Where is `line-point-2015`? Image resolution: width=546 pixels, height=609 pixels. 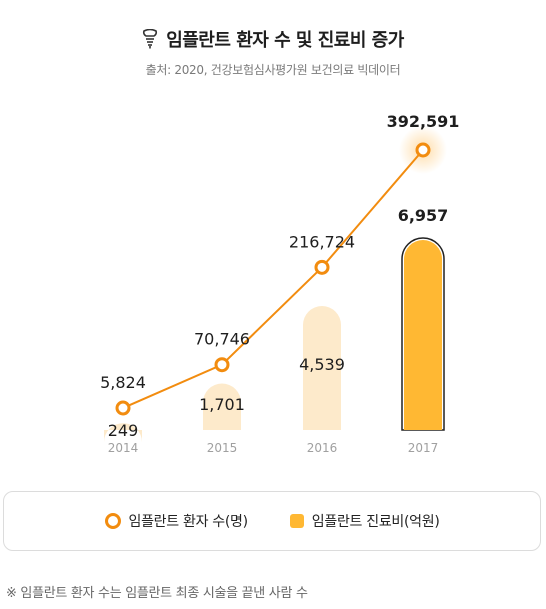 line-point-2015 is located at coordinates (222, 365).